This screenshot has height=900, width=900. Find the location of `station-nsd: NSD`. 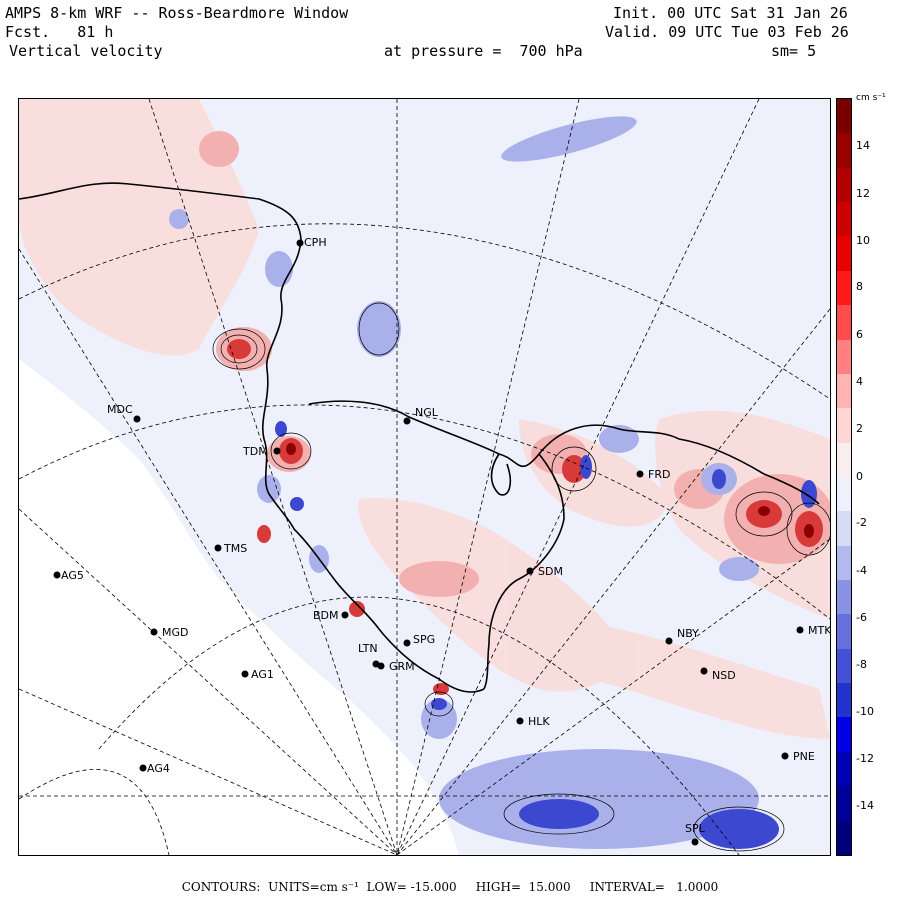

station-nsd: NSD is located at coordinates (718, 674).